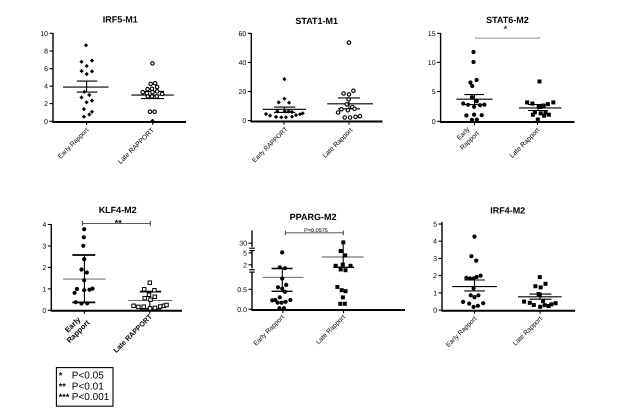 This screenshot has width=624, height=418. I want to click on svg-text: 0.5, so click(242, 290).